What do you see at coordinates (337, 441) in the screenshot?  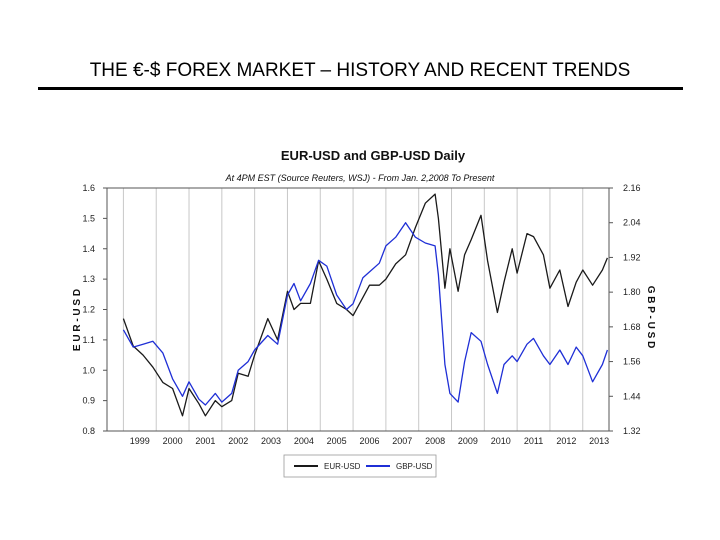 I see `x-tick-label: 2005` at bounding box center [337, 441].